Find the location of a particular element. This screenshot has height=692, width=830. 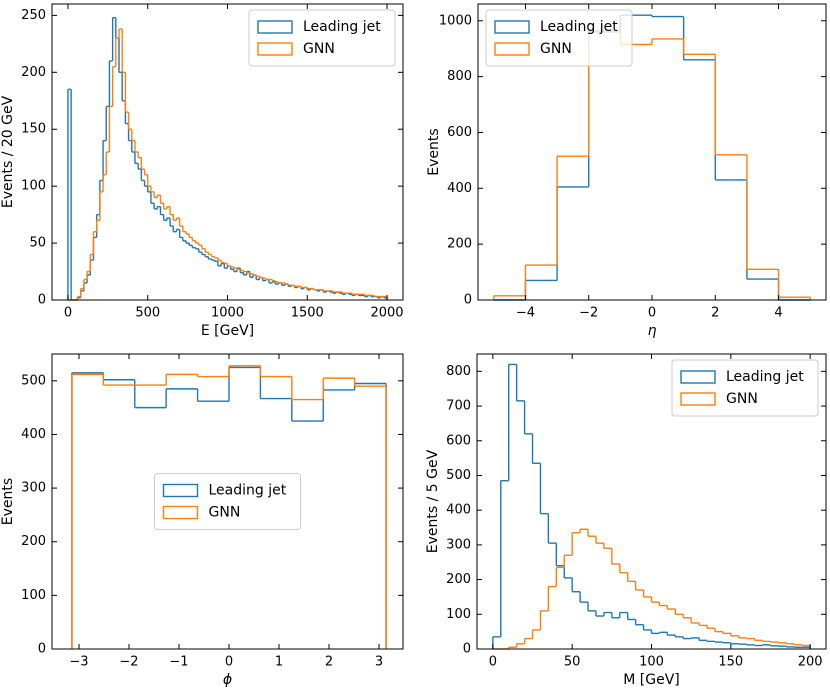

x-tick-label: −4 is located at coordinates (525, 313).